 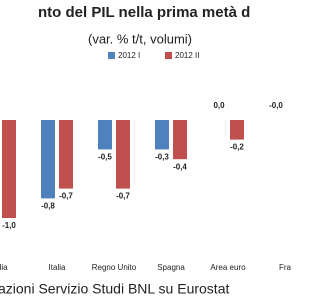 What do you see at coordinates (4, 267) in the screenshot?
I see `x-tick-label: ndia` at bounding box center [4, 267].